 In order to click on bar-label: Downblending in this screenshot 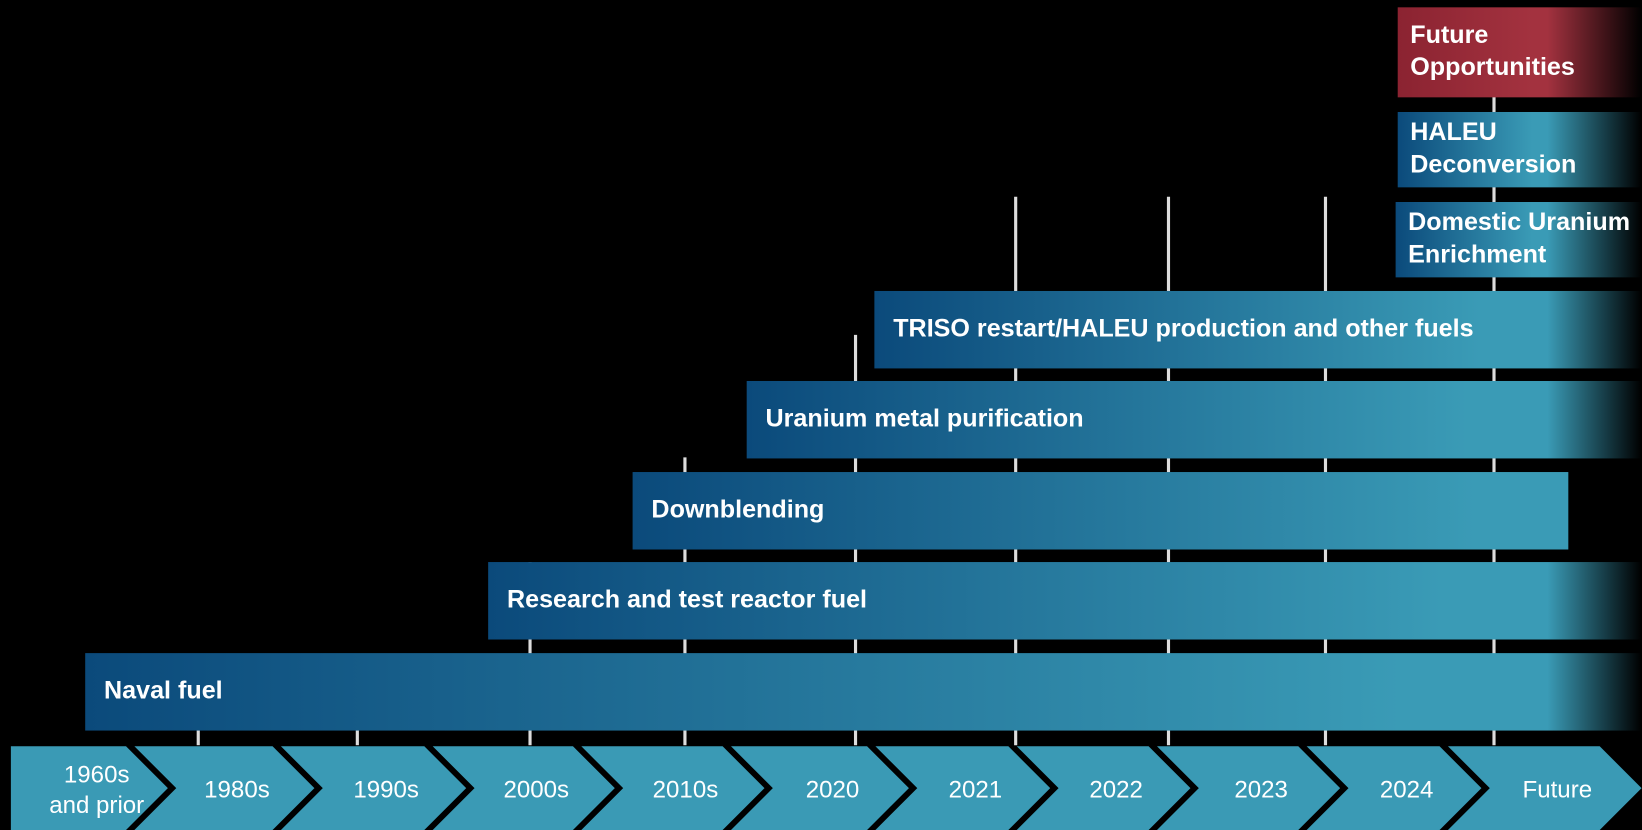, I will do `click(737, 509)`.